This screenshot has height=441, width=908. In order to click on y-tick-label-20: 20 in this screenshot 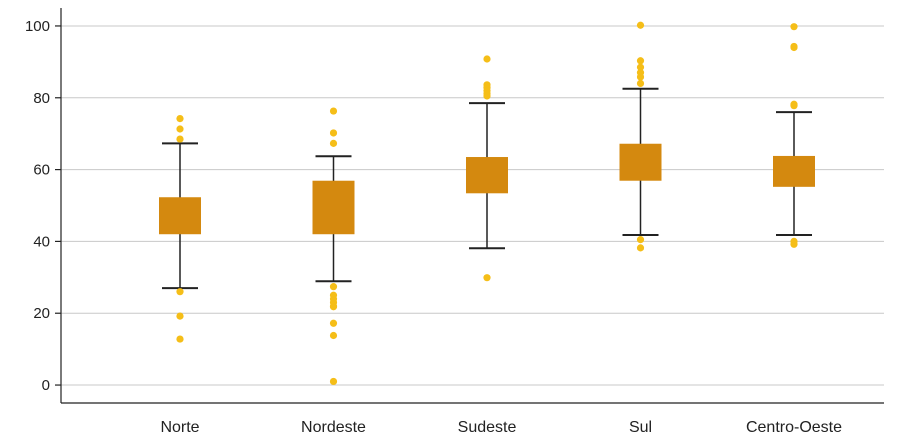, I will do `click(41, 313)`.